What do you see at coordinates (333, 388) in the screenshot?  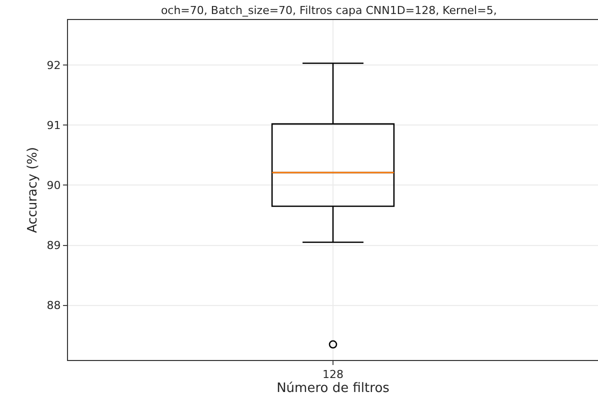 I see `x-axis-title: Número de filtros` at bounding box center [333, 388].